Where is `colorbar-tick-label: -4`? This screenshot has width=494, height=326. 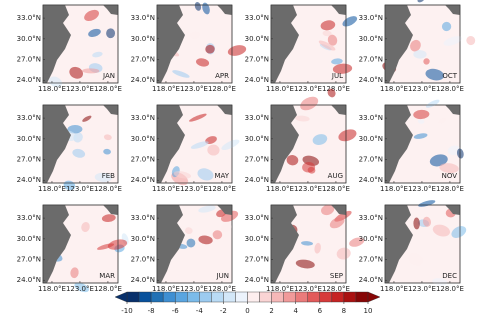
colorbar-tick-label: -4 is located at coordinates (200, 311).